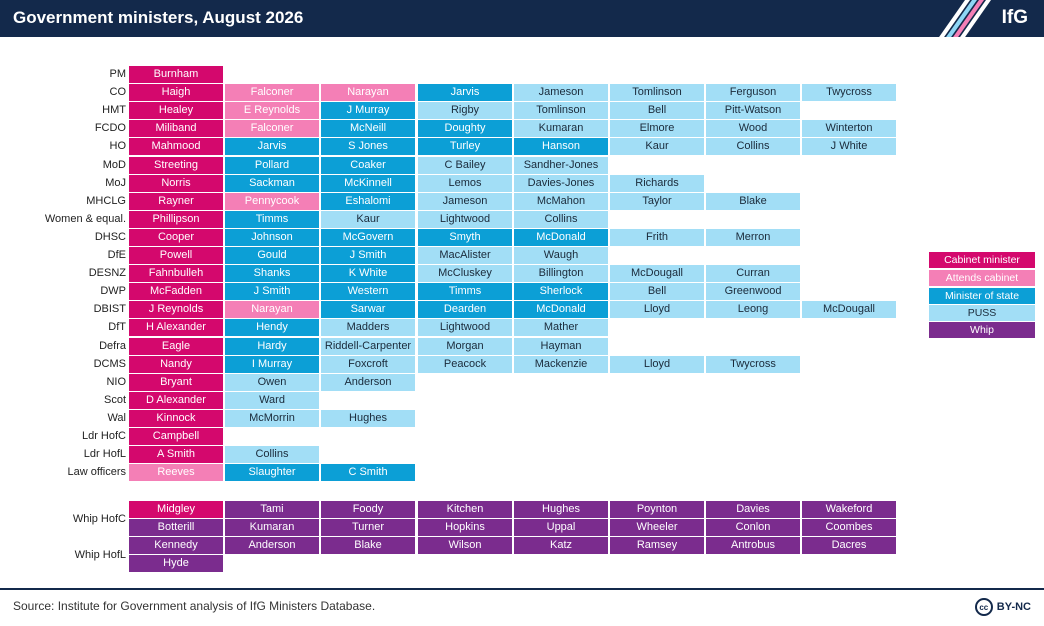  What do you see at coordinates (272, 110) in the screenshot?
I see `minister-cell: E Reynolds` at bounding box center [272, 110].